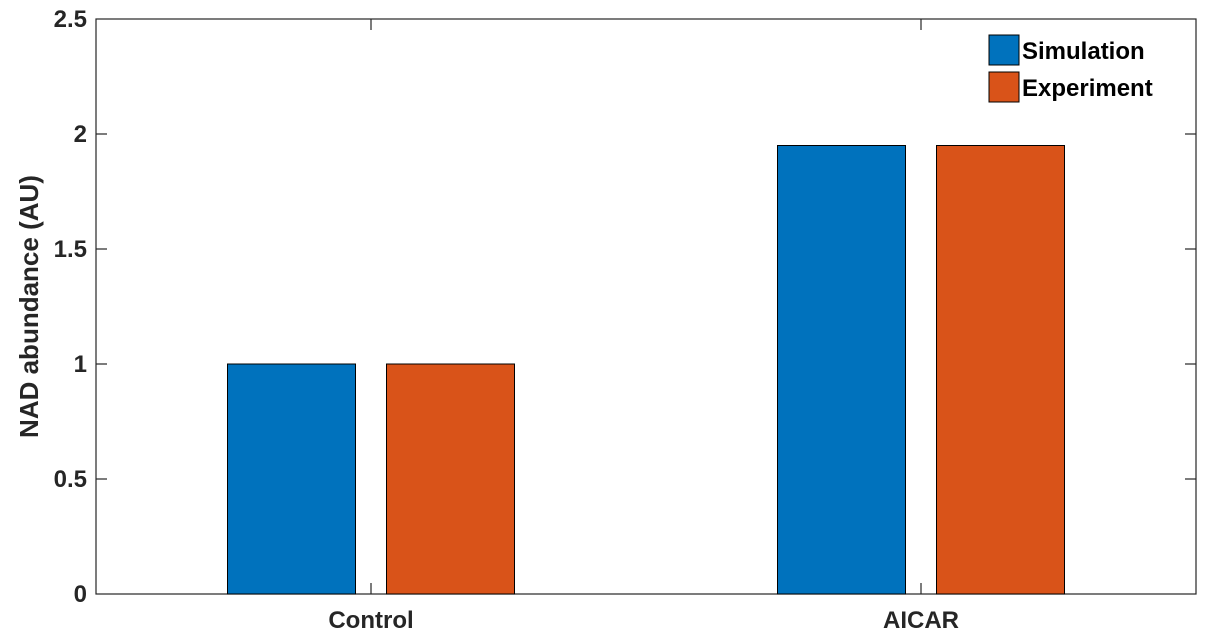 This screenshot has height=644, width=1226. Describe the element at coordinates (80, 594) in the screenshot. I see `y-tick-label: 0` at that location.